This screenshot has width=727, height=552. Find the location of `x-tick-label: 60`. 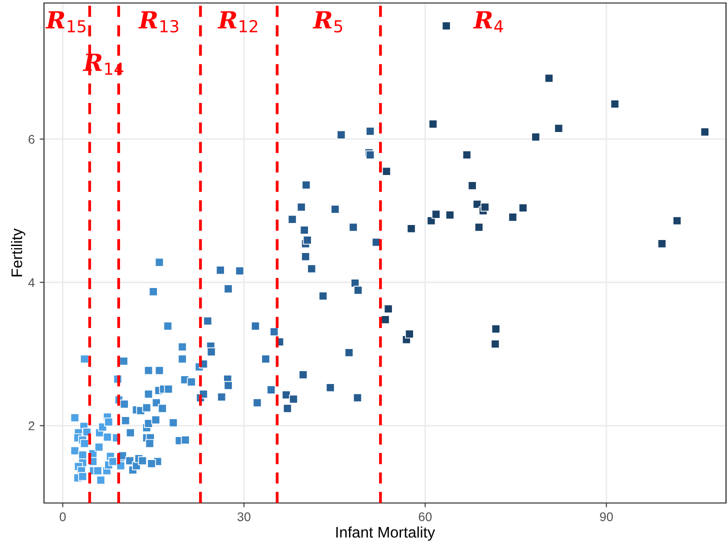

x-tick-label: 60 is located at coordinates (425, 517).